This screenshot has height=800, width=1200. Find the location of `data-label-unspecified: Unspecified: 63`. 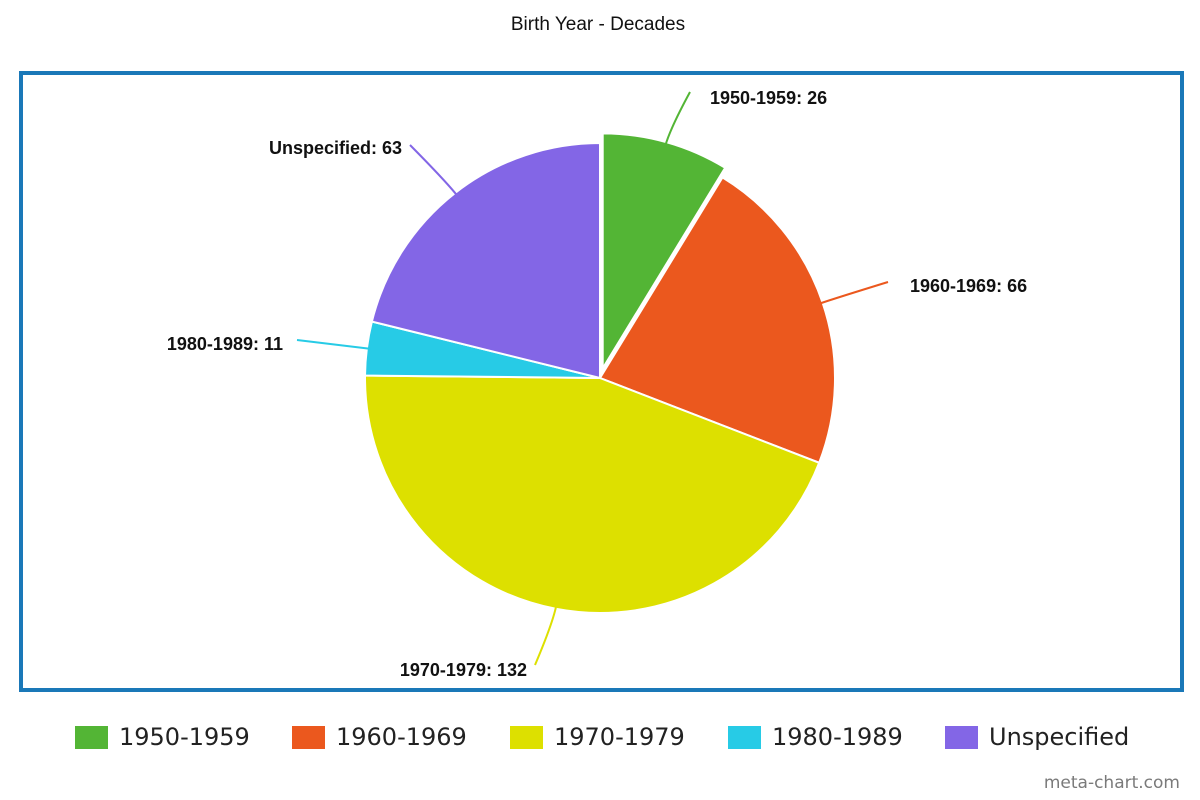

data-label-unspecified: Unspecified: 63 is located at coordinates (335, 148).